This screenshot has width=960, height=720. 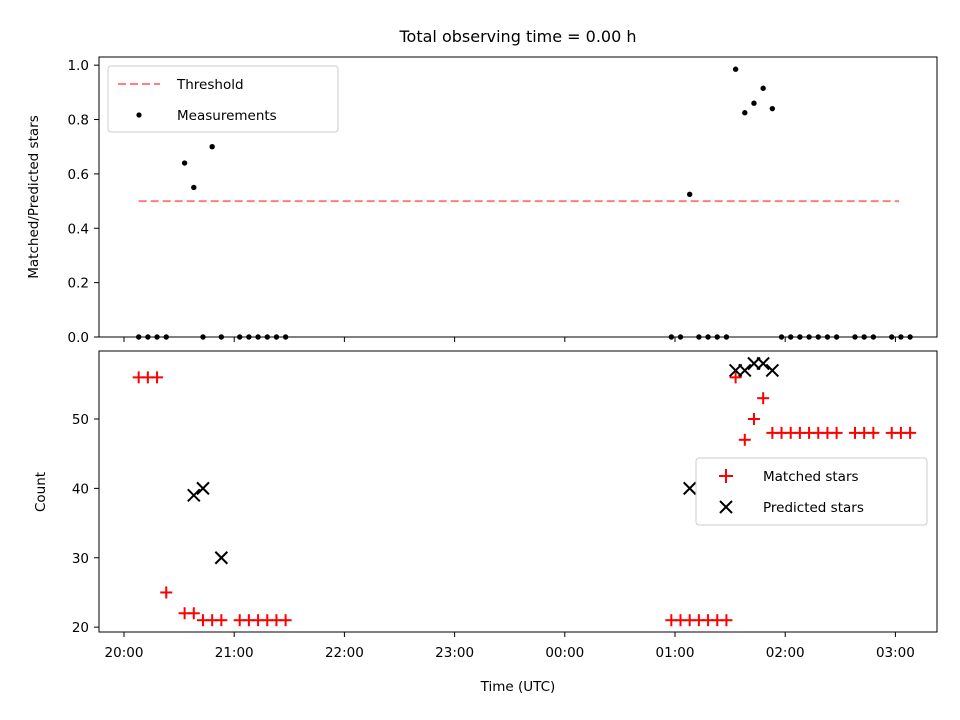 What do you see at coordinates (234, 653) in the screenshot?
I see `x-tick-label: 21:00` at bounding box center [234, 653].